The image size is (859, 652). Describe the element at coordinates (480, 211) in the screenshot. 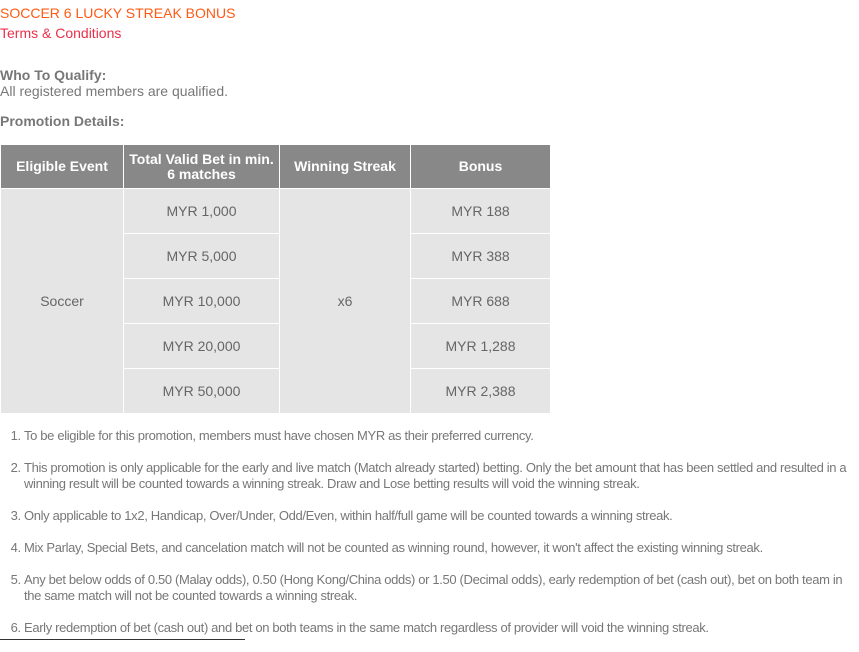

I see `bonus-cell: MYR 188` at that location.